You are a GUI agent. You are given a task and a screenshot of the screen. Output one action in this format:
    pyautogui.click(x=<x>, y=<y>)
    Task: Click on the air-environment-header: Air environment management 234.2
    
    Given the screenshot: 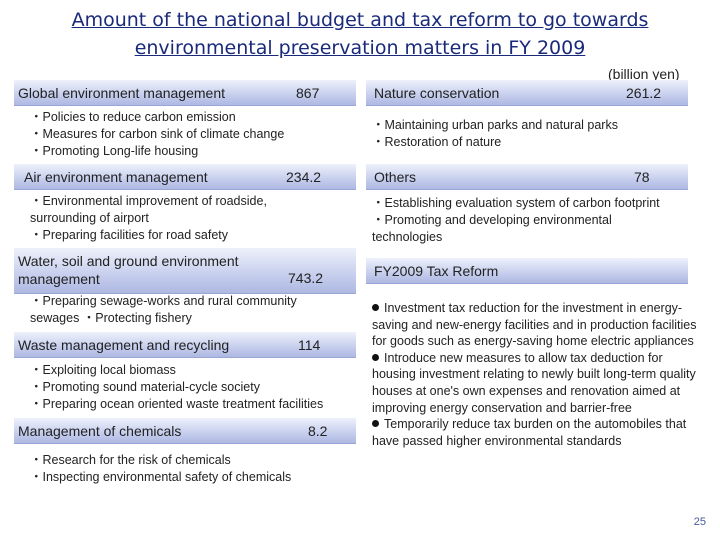 What is the action you would take?
    pyautogui.click(x=185, y=177)
    